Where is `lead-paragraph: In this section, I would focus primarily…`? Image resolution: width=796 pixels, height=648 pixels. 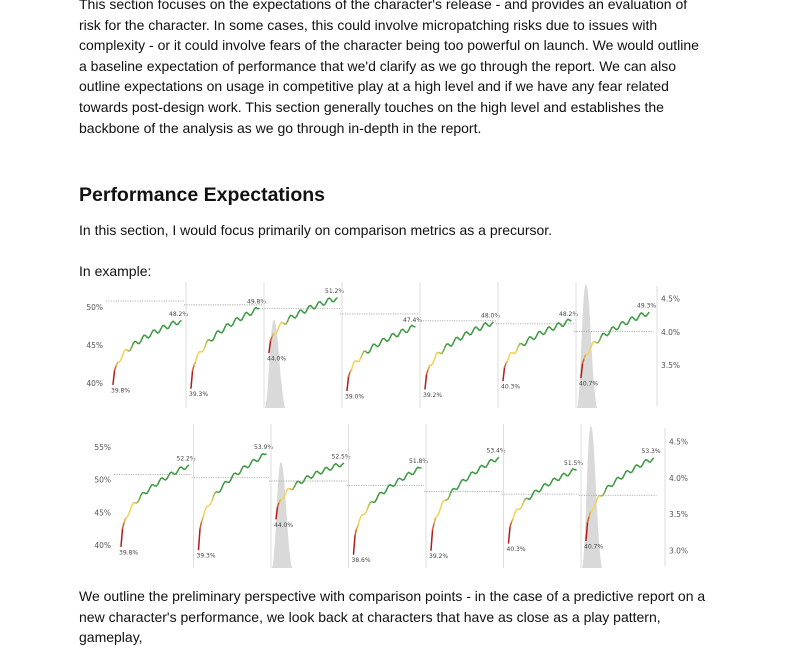
lead-paragraph: In this section, I would focus primarily… is located at coordinates (394, 230).